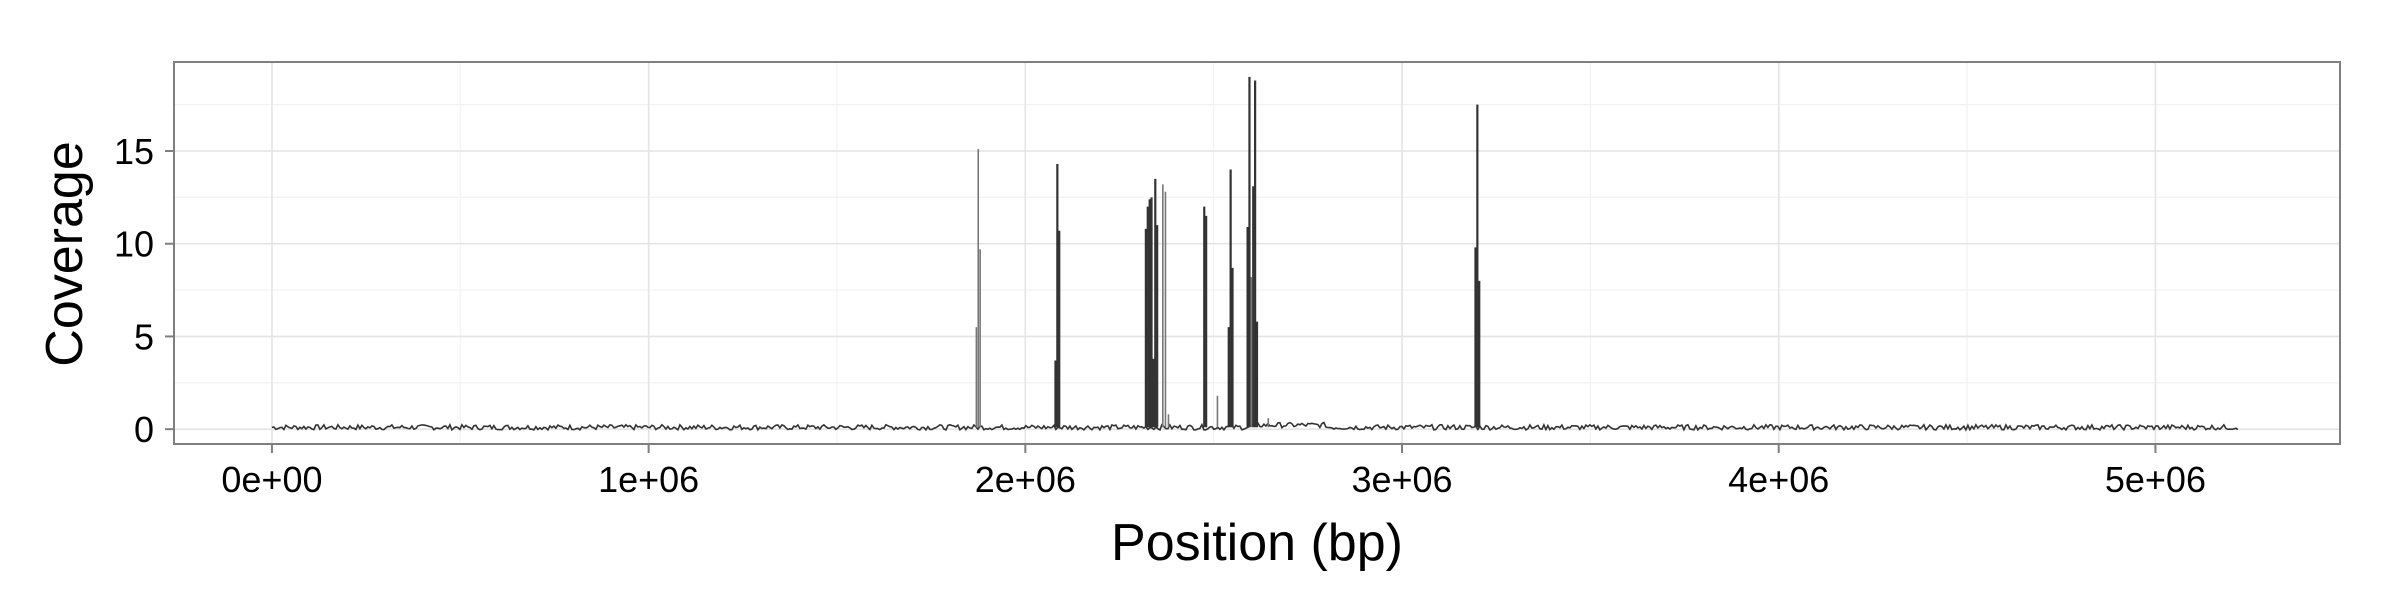 This screenshot has height=600, width=2400. Describe the element at coordinates (144, 429) in the screenshot. I see `y-tick-label: 0` at that location.